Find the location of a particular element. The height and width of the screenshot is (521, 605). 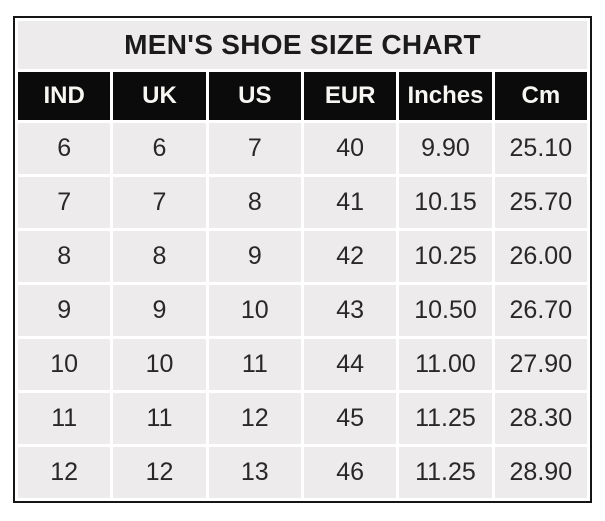

table-row: 11 11 12 45 11.25 28.30 is located at coordinates (302, 418).